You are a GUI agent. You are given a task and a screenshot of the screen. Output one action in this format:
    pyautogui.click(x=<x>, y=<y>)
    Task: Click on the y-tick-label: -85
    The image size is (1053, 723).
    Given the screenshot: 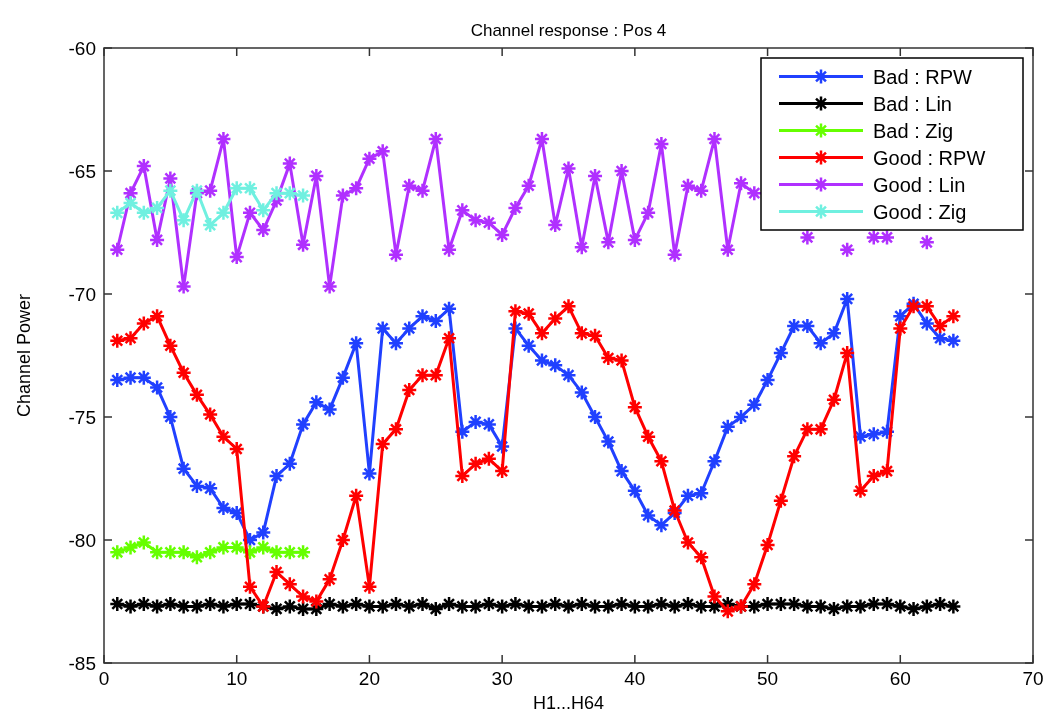 What is the action you would take?
    pyautogui.click(x=82, y=663)
    